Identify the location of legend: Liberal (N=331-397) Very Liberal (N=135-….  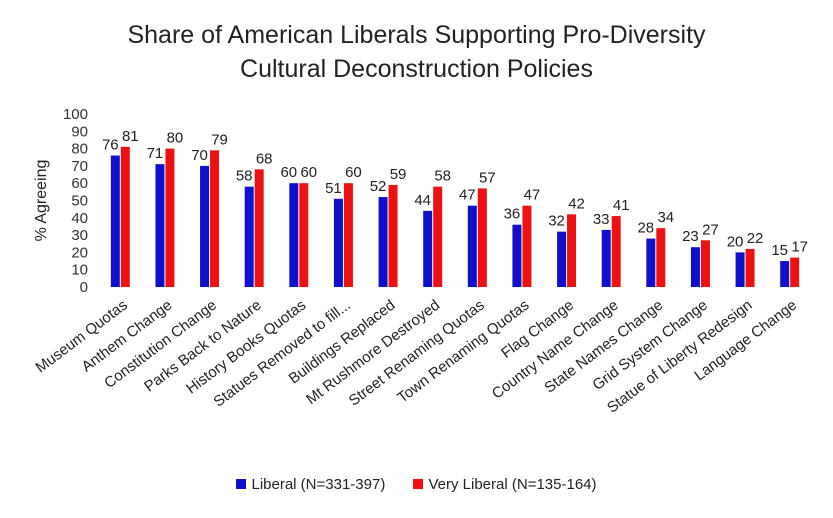
(416, 484).